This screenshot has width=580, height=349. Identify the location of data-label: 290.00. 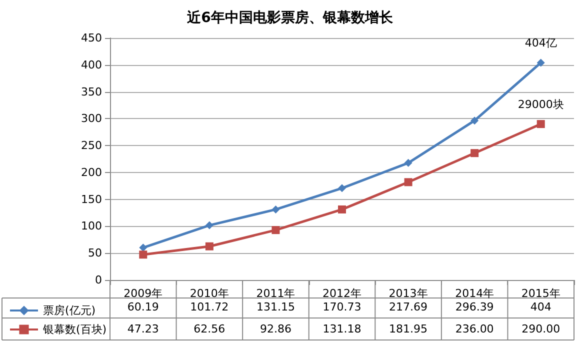
(541, 329).